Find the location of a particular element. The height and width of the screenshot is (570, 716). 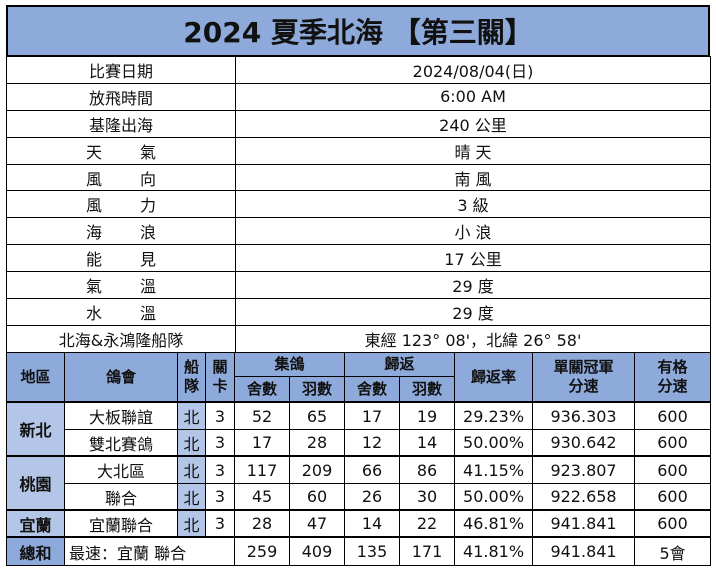

header-row-bottom: 舍數 羽數 舍數 羽數 is located at coordinates (359, 389).